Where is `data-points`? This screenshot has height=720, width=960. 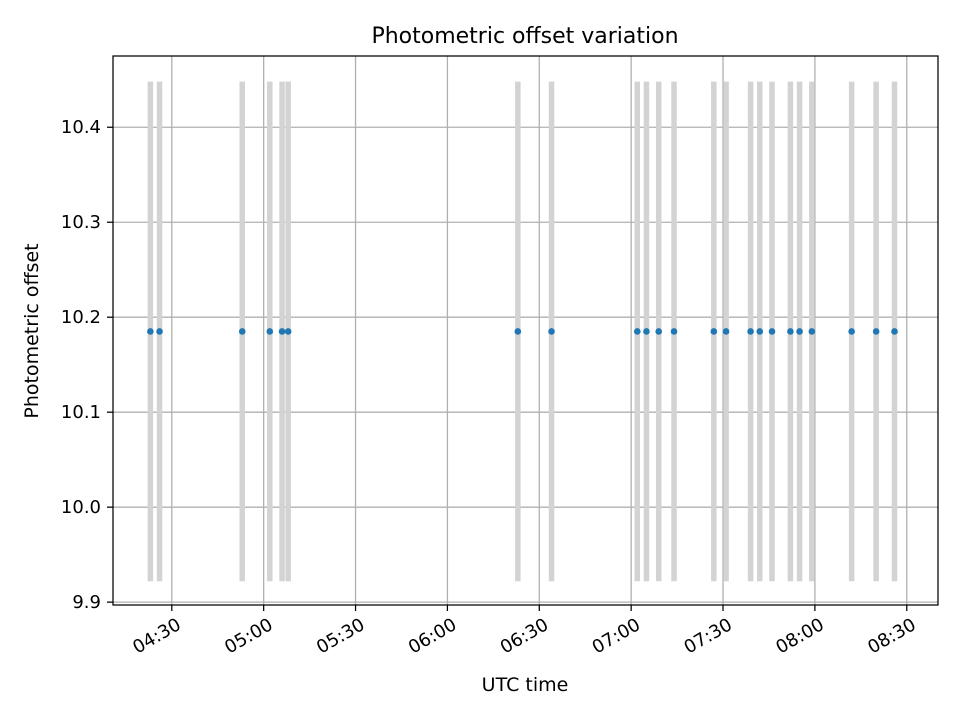
data-points is located at coordinates (522, 331).